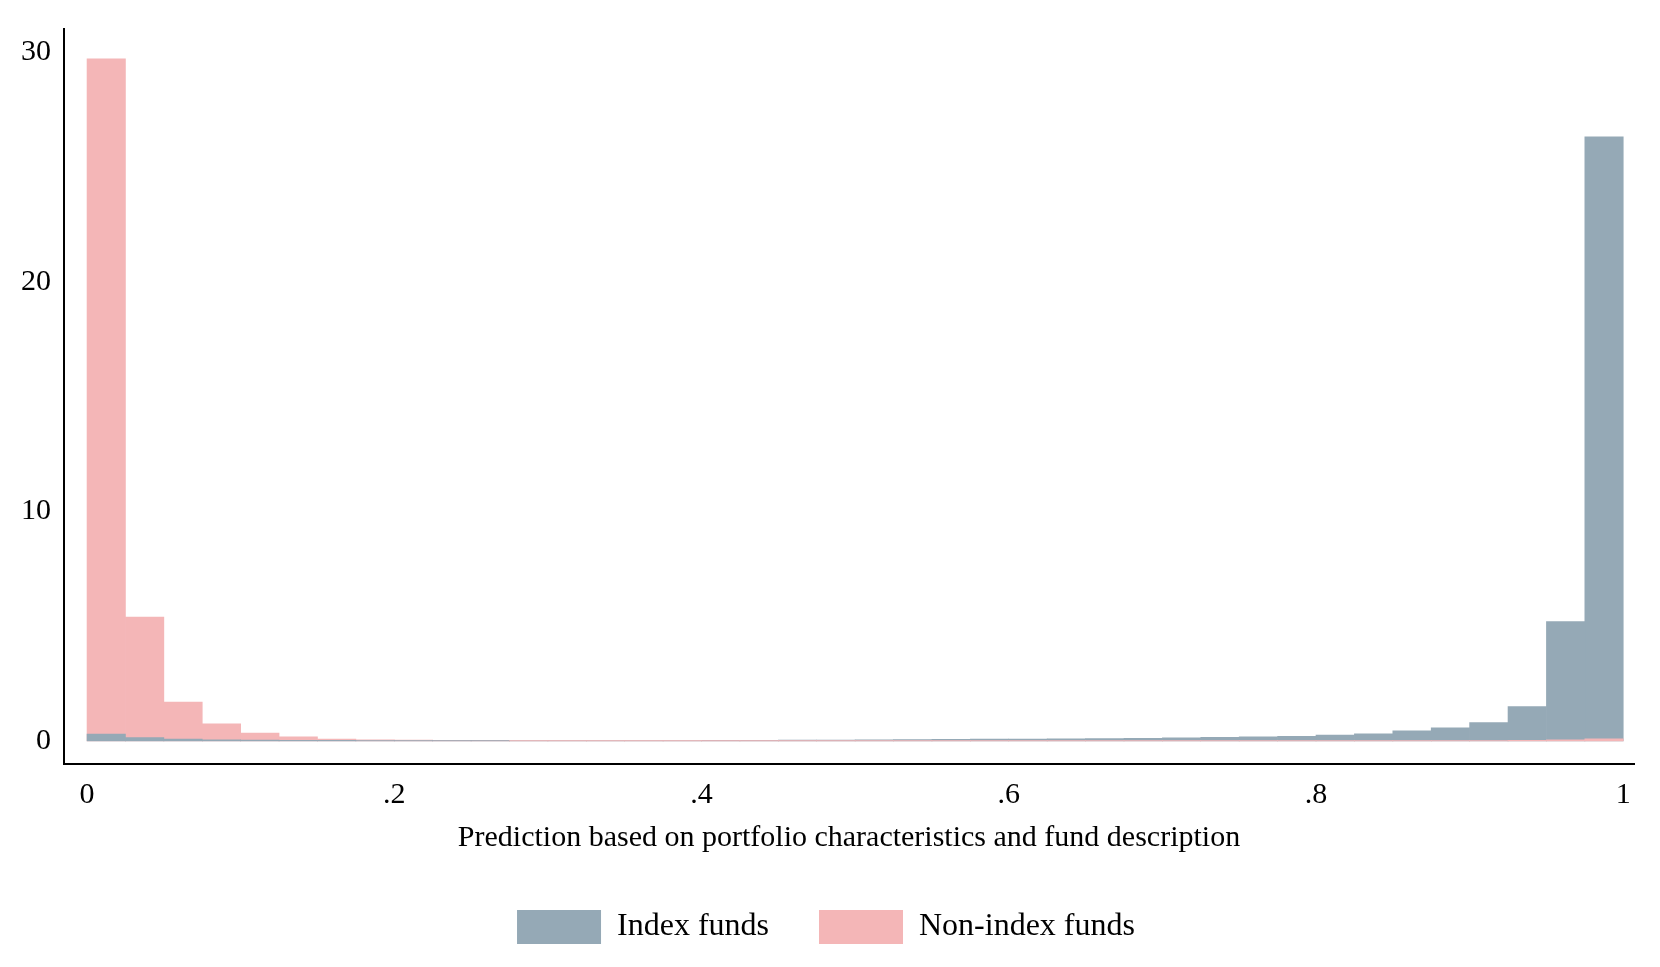 Image resolution: width=1660 pixels, height=967 pixels. Describe the element at coordinates (394, 792) in the screenshot. I see `x-tick-label: .2` at that location.